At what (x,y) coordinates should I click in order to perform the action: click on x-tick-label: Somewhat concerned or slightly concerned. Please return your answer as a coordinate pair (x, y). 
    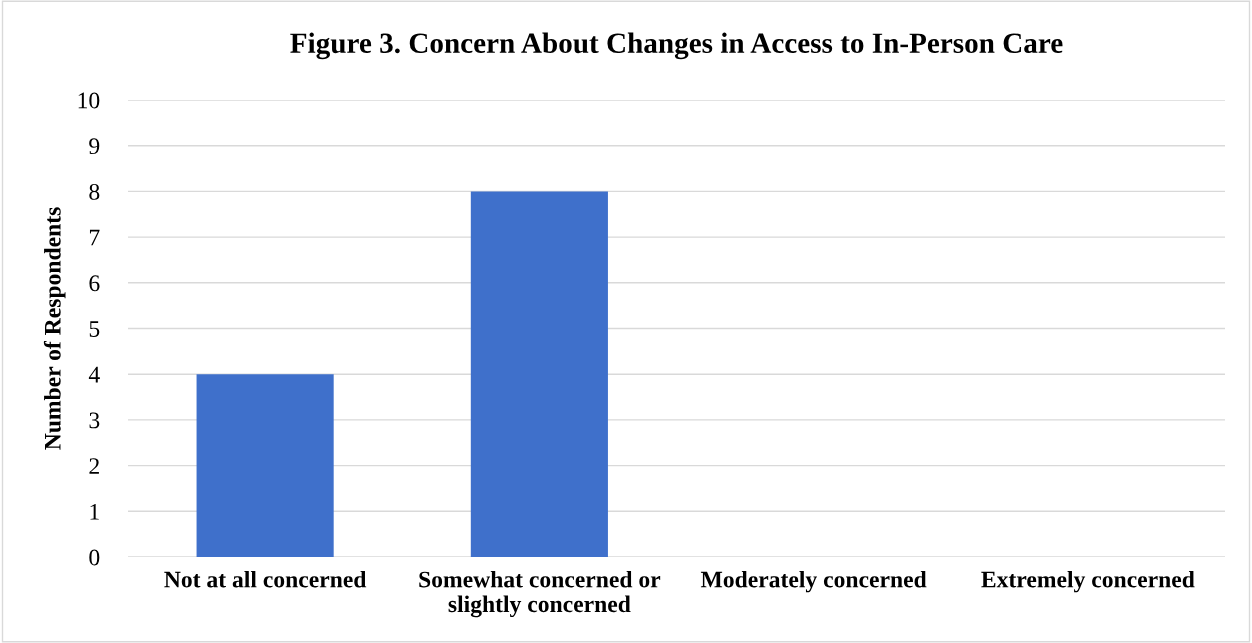
    Looking at the image, I should click on (540, 594).